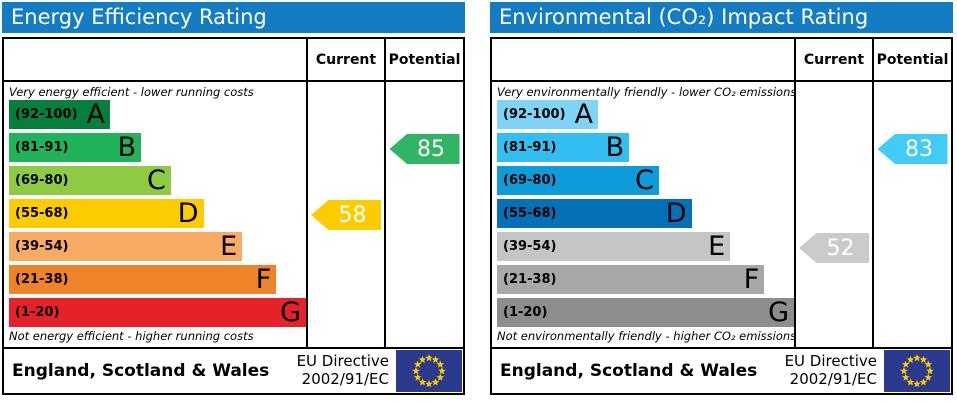  I want to click on current-column: 58, so click(345, 214).